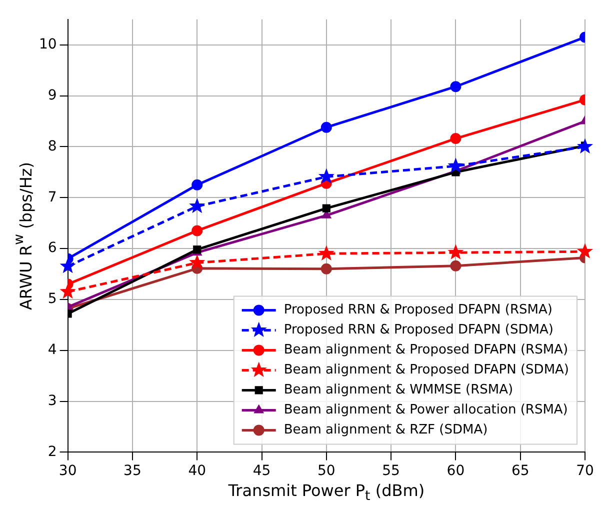  I want to click on y-tick-label: 9, so click(52, 95).